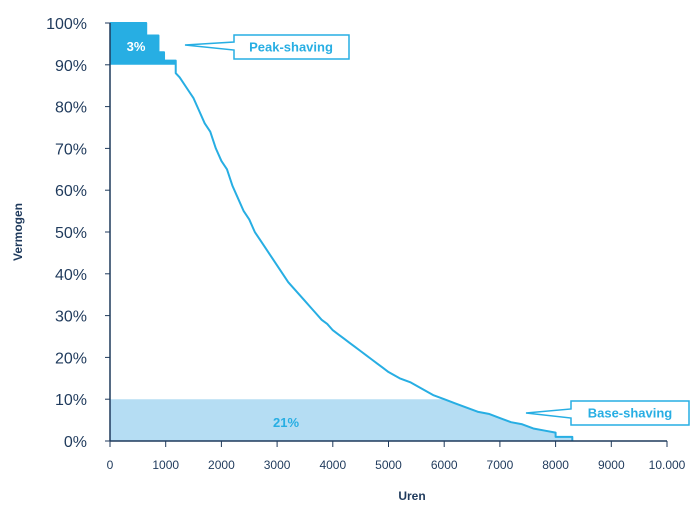  I want to click on x-tick-label: 10.000, so click(667, 465).